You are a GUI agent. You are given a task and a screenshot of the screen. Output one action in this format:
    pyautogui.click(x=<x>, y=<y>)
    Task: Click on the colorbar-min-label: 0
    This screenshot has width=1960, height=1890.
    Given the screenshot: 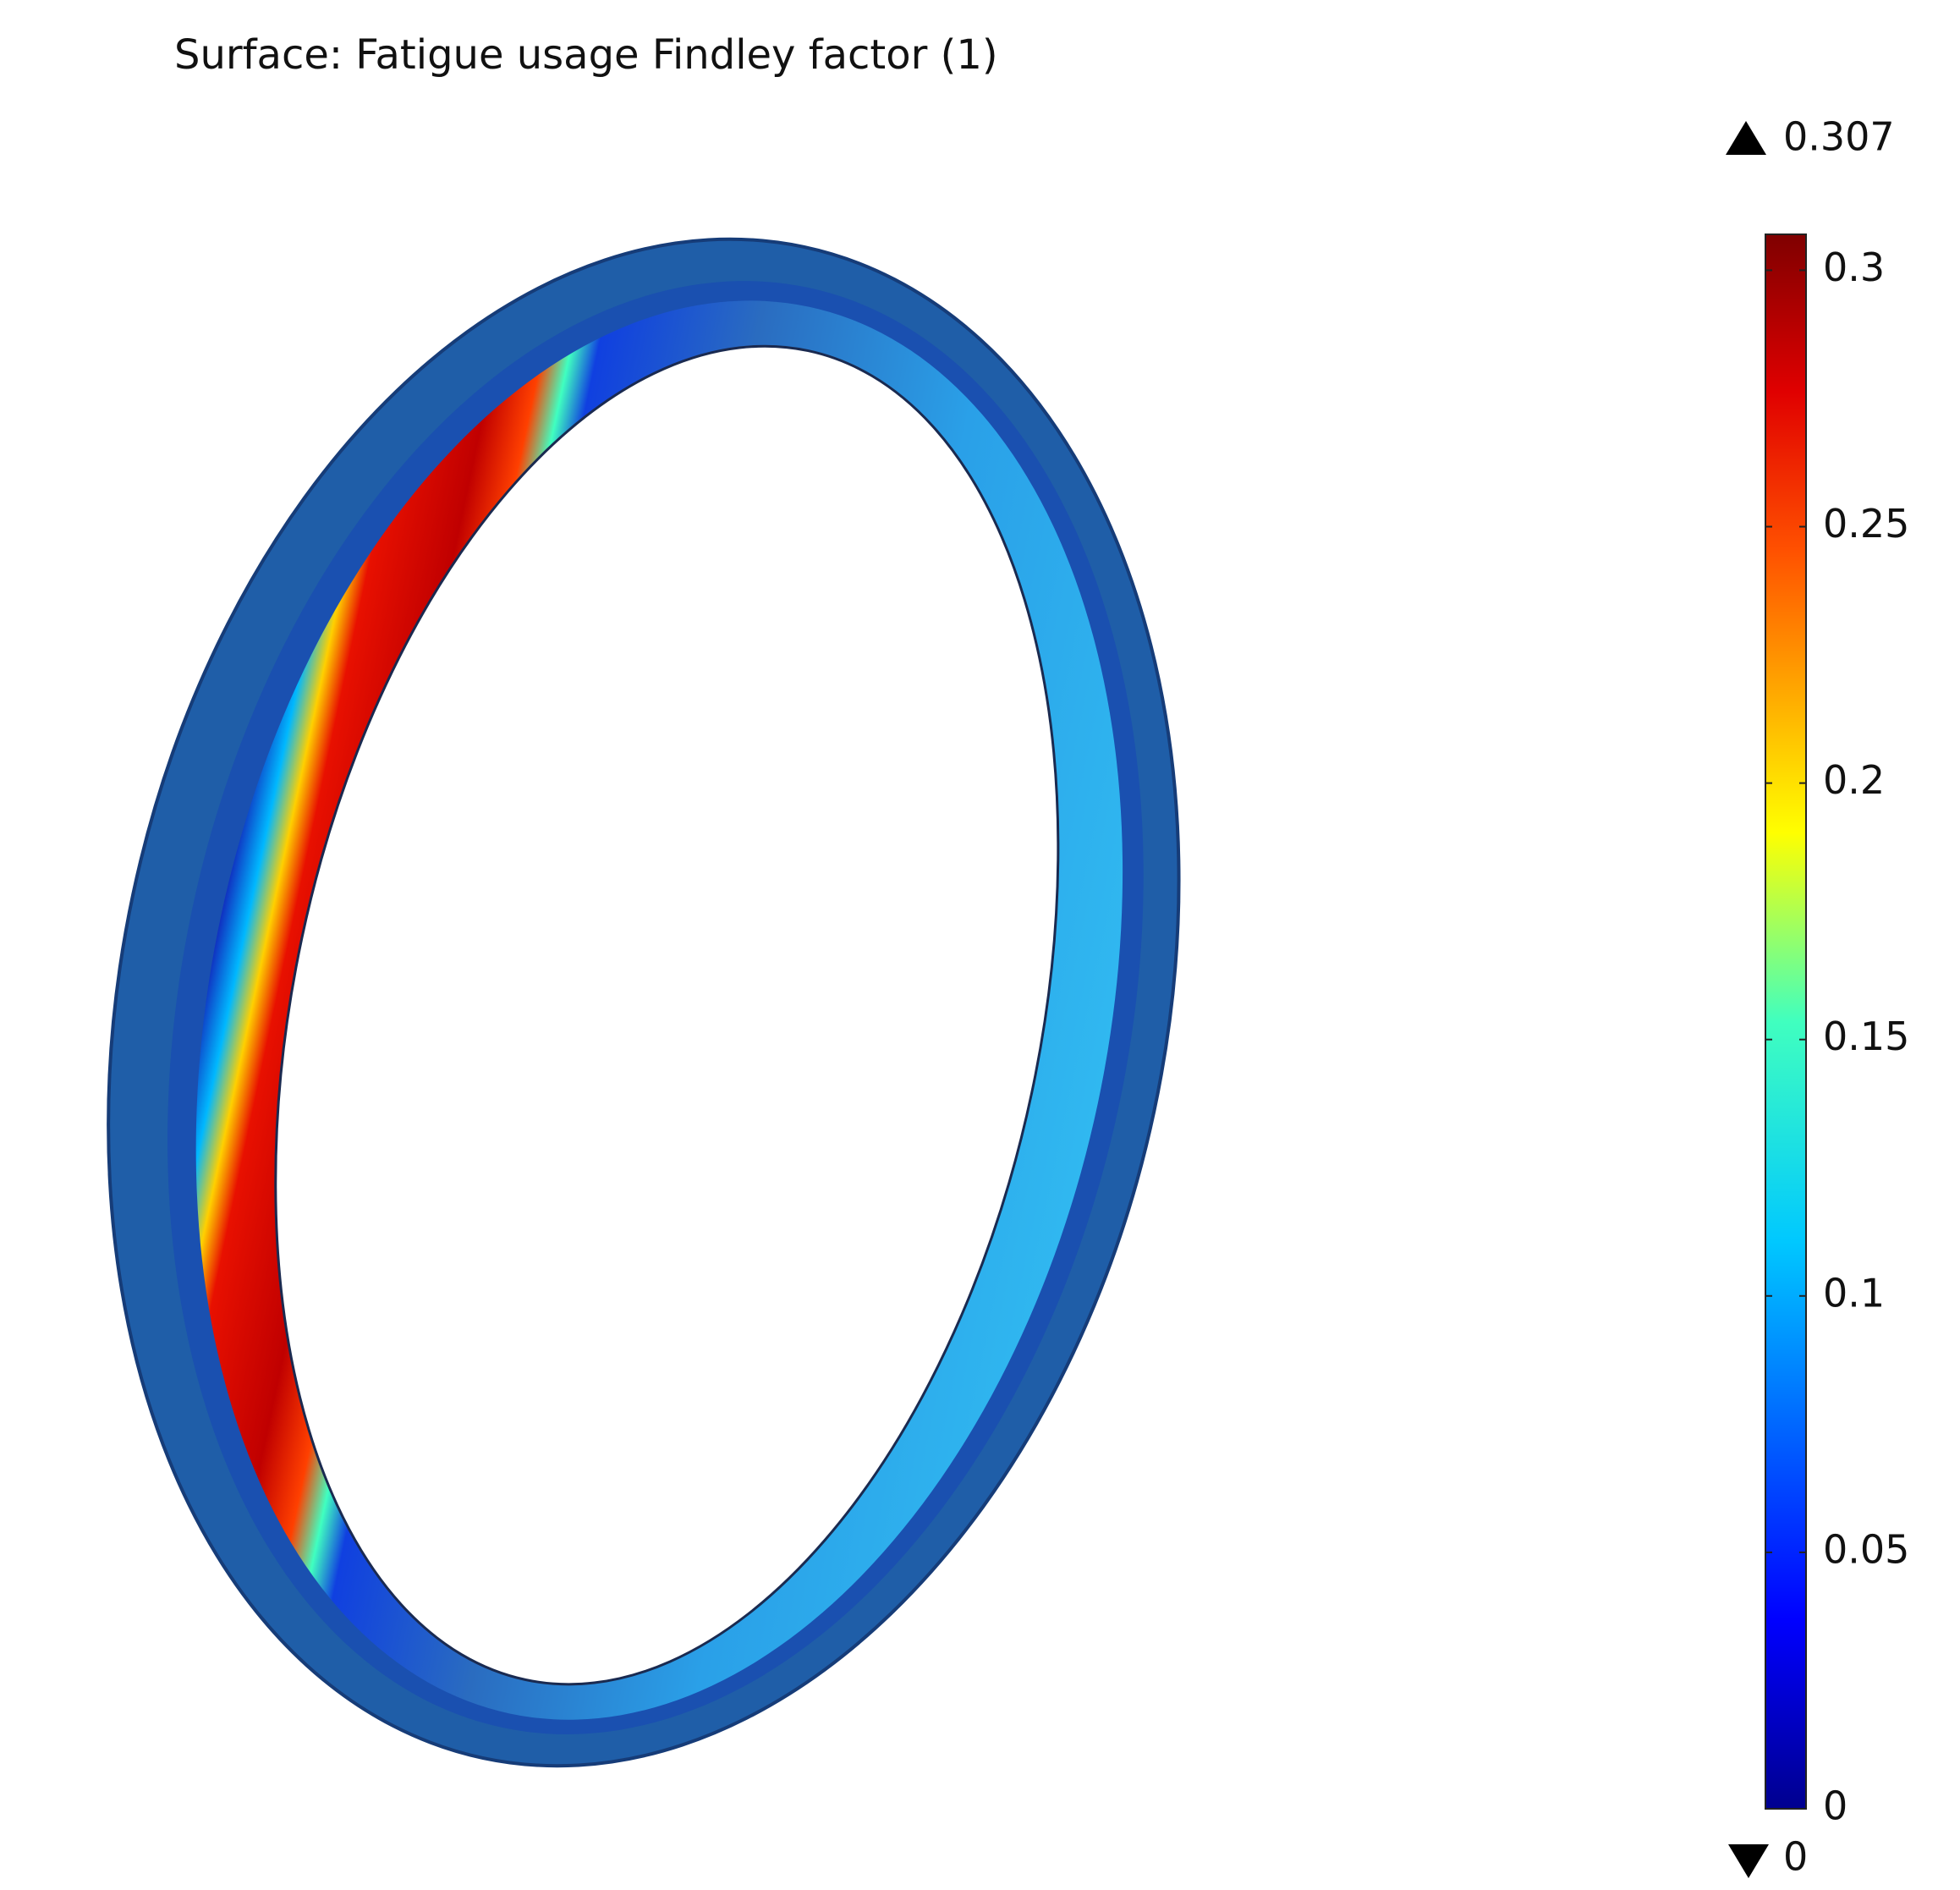 What is the action you would take?
    pyautogui.click(x=1795, y=1857)
    